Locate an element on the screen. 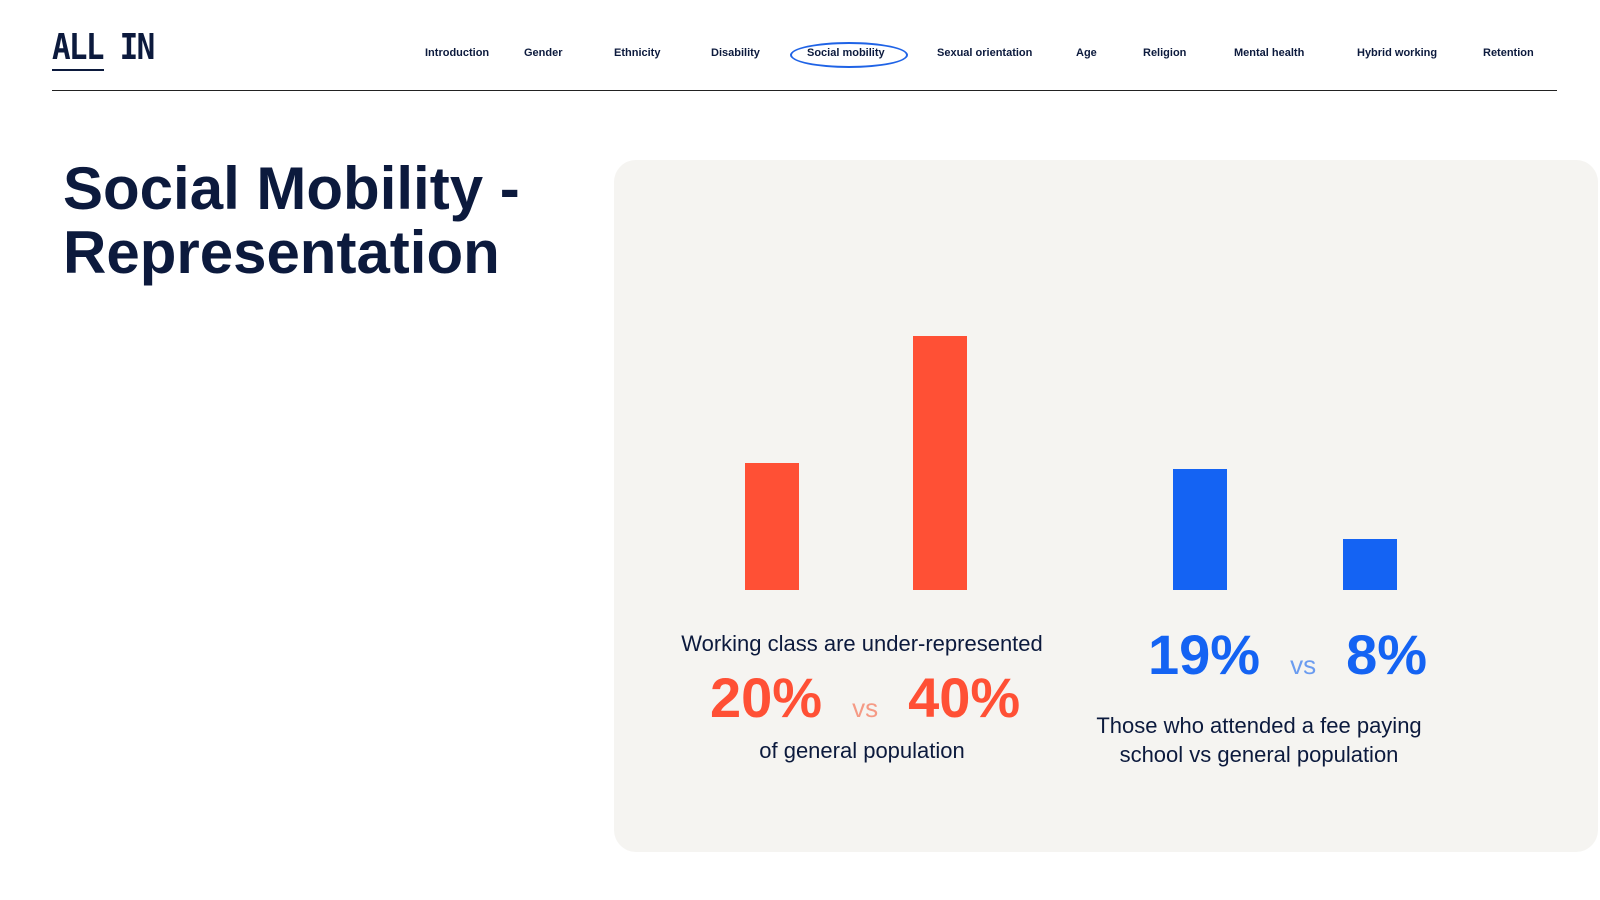 The image size is (1600, 900). working-class-value-b: 40% is located at coordinates (964, 697).